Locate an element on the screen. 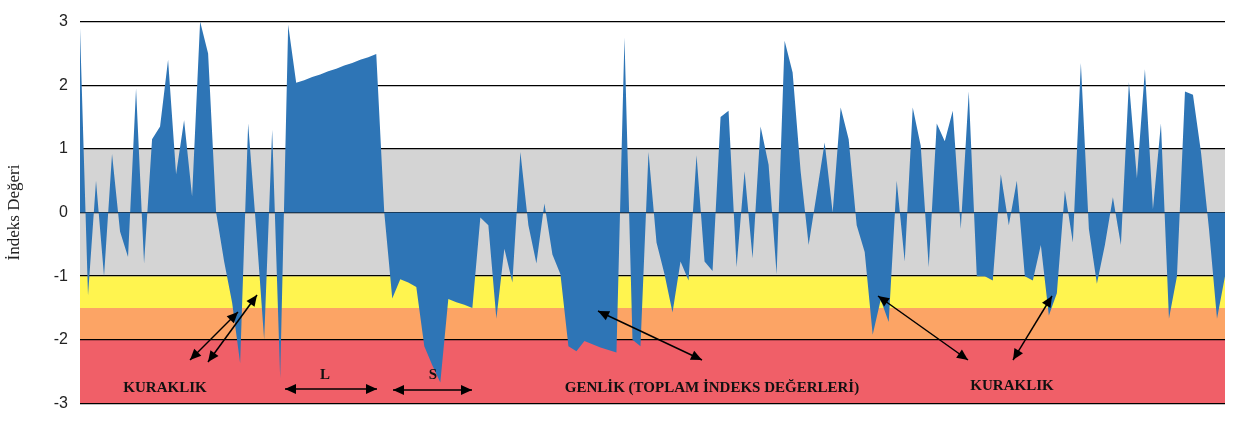  annotation: S is located at coordinates (433, 373).